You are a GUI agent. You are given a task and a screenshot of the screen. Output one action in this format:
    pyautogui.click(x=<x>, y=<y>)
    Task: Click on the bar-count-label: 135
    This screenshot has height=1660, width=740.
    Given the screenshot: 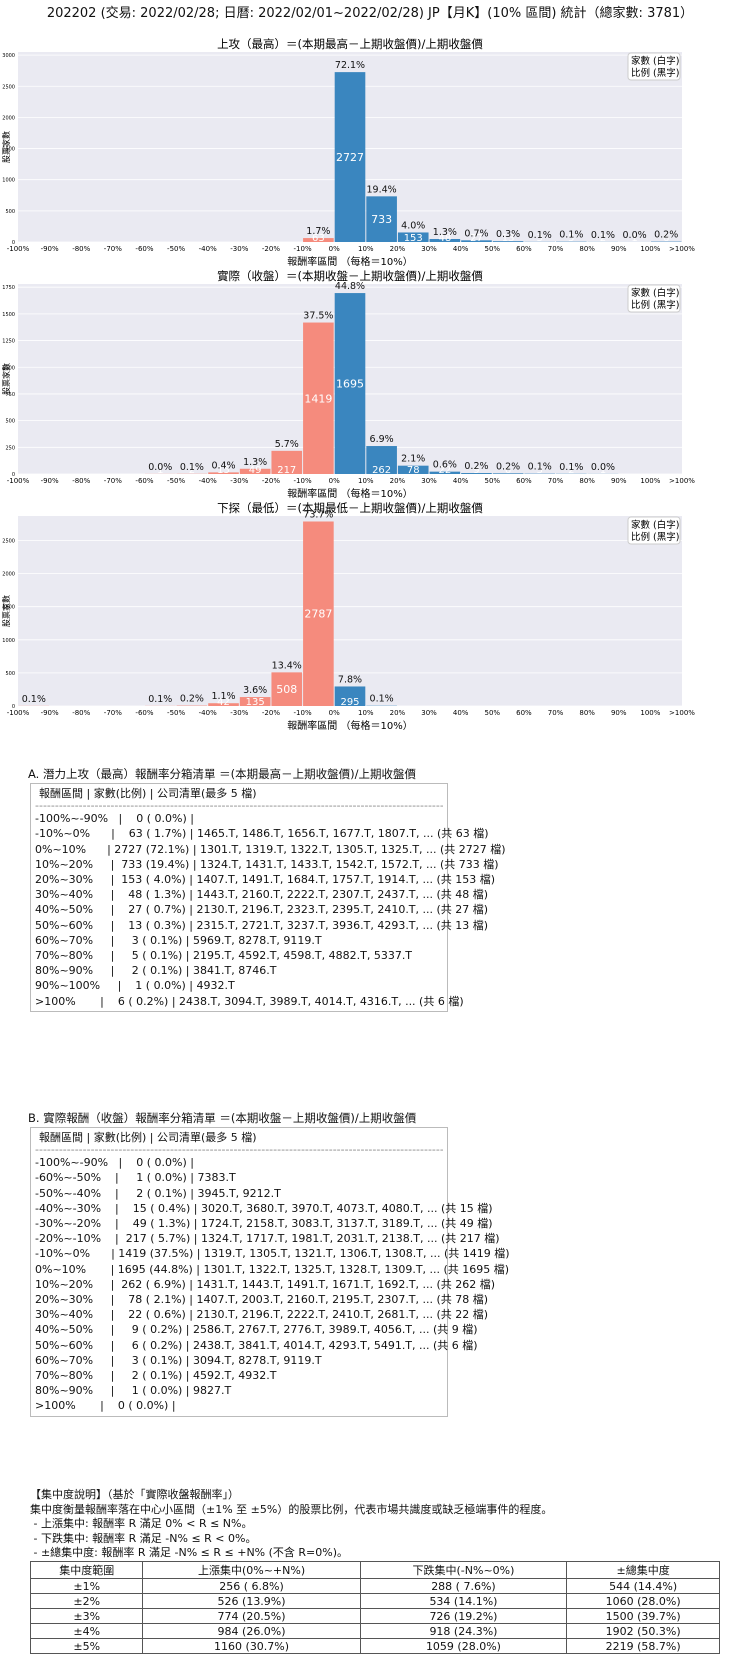 What is the action you would take?
    pyautogui.click(x=255, y=702)
    